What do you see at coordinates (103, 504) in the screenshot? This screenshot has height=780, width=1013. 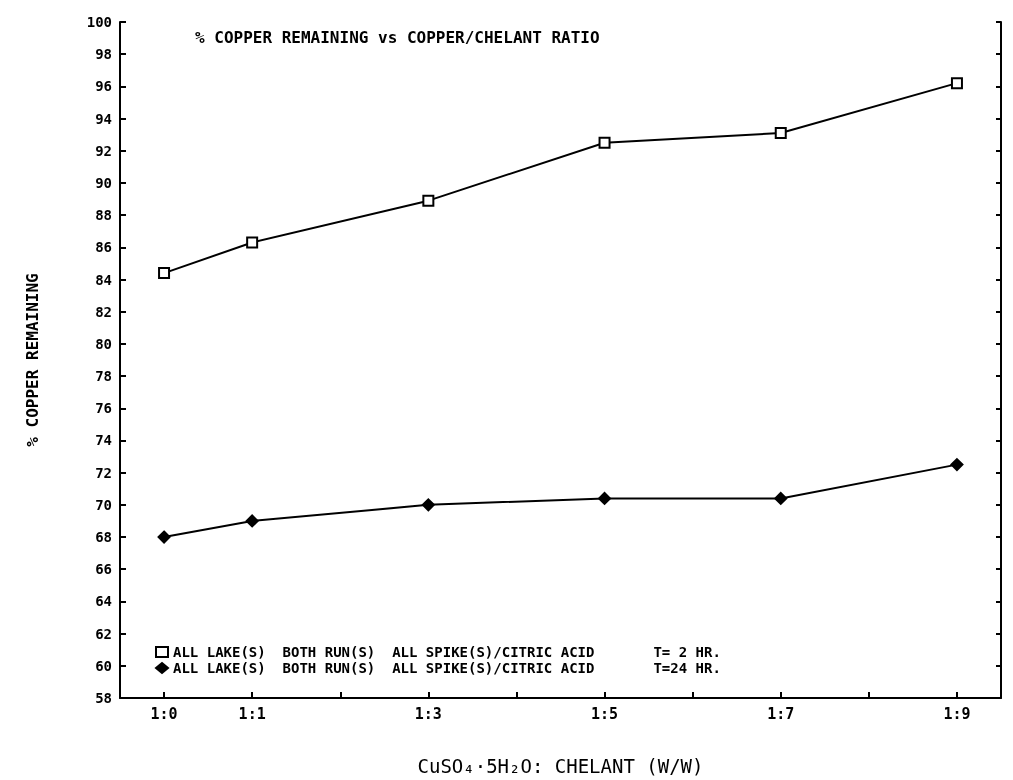 I see `y-tick-label: 70` at bounding box center [103, 504].